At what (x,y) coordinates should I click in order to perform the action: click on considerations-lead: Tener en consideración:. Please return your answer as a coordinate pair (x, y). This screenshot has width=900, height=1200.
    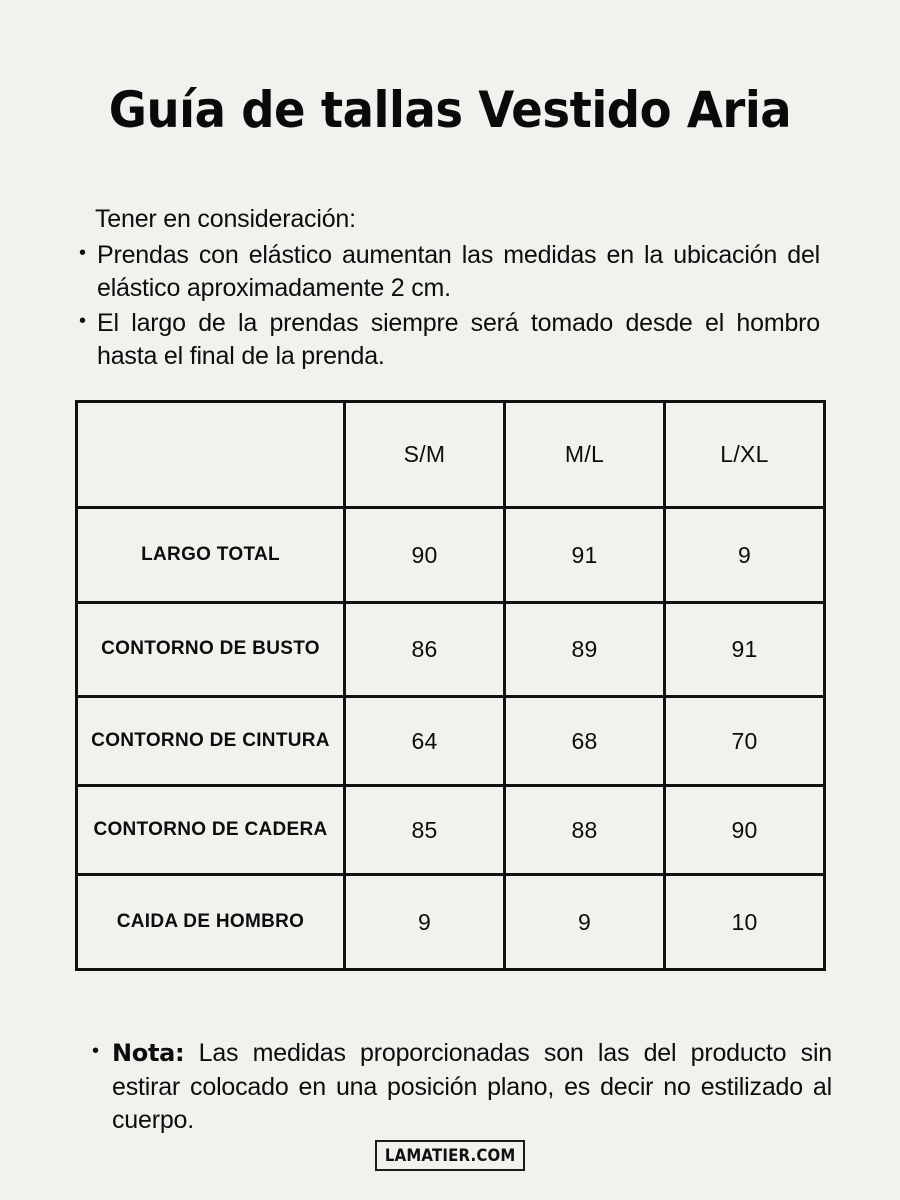
    Looking at the image, I should click on (225, 219).